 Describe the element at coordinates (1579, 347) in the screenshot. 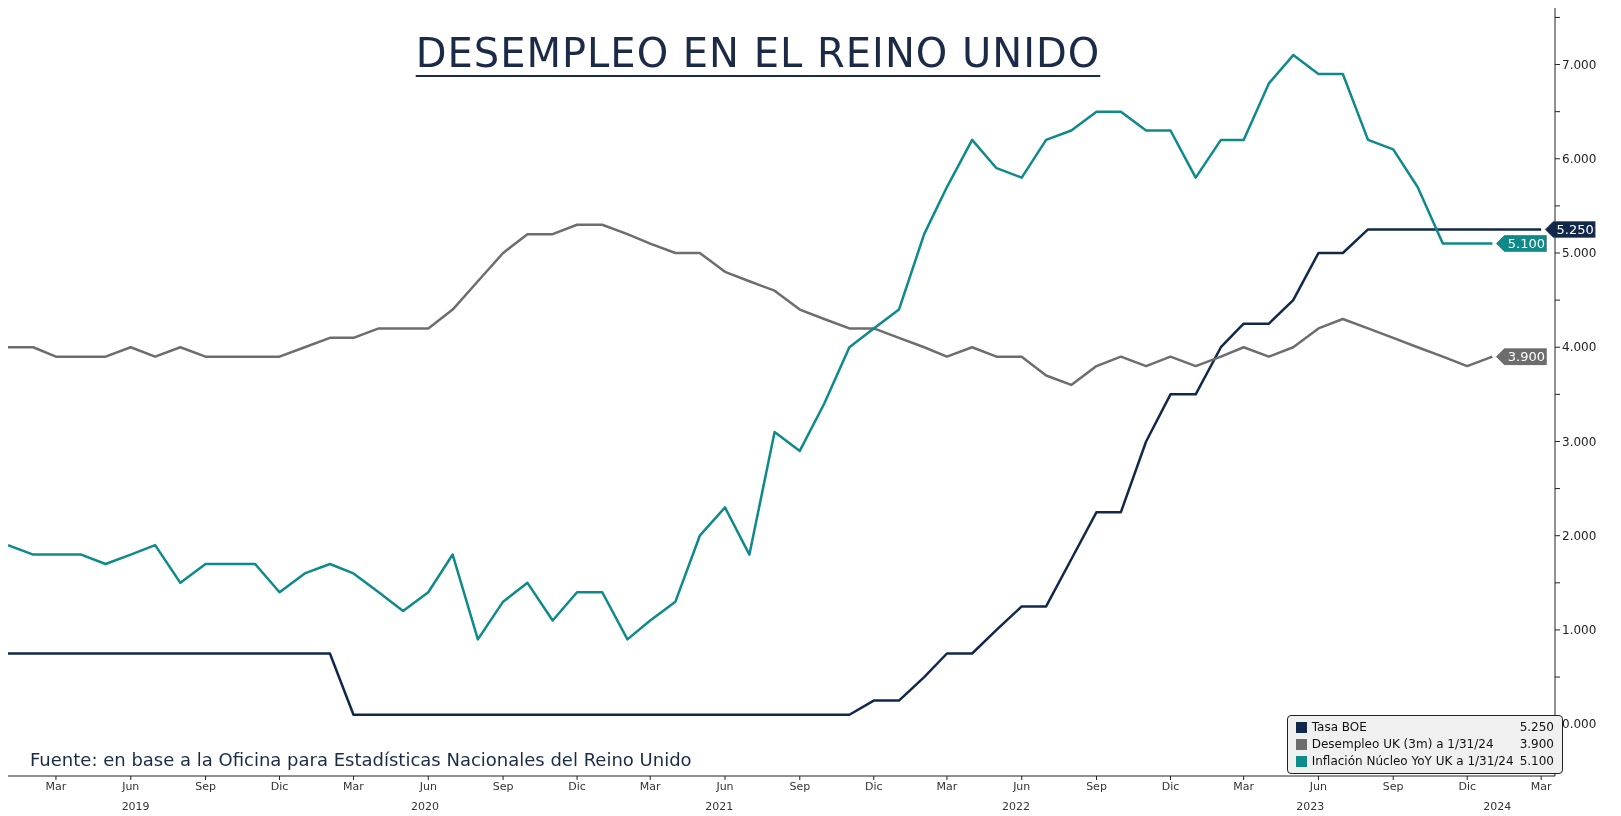

I see `y-tick-label: 4.000` at that location.